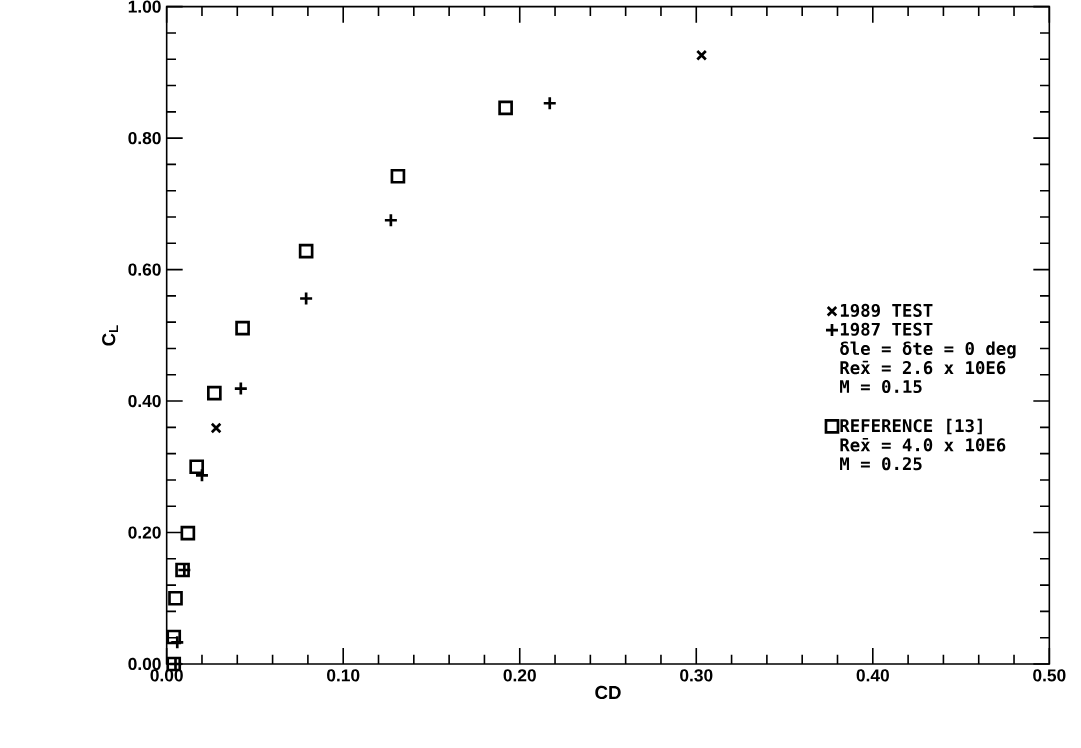 This screenshot has width=1081, height=748. What do you see at coordinates (928, 350) in the screenshot?
I see `annotation: δle = δte = 0 deg` at bounding box center [928, 350].